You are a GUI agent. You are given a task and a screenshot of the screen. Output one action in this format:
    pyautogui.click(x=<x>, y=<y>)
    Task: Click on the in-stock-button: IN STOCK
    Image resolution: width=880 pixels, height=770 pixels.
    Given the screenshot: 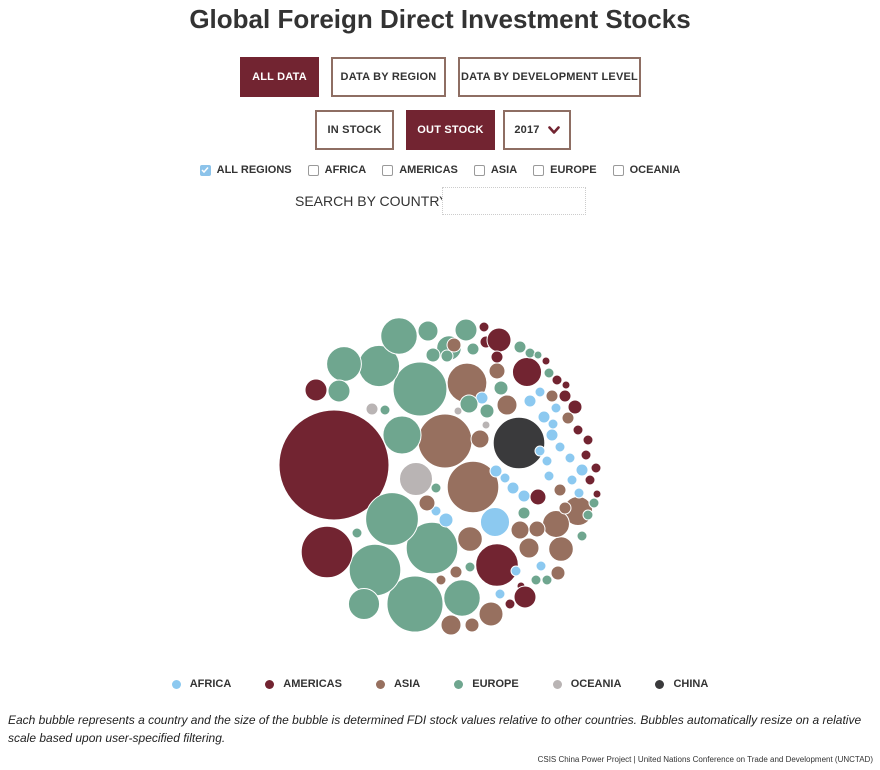 What is the action you would take?
    pyautogui.click(x=354, y=130)
    